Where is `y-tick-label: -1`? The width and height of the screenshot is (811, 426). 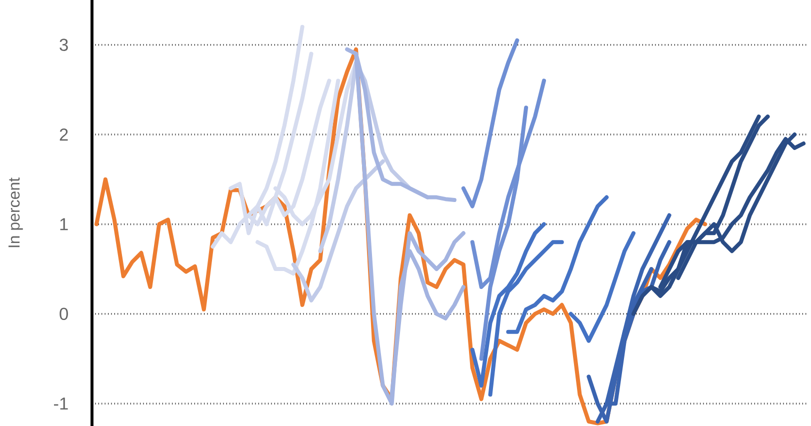
y-tick-label: -1 is located at coordinates (61, 404).